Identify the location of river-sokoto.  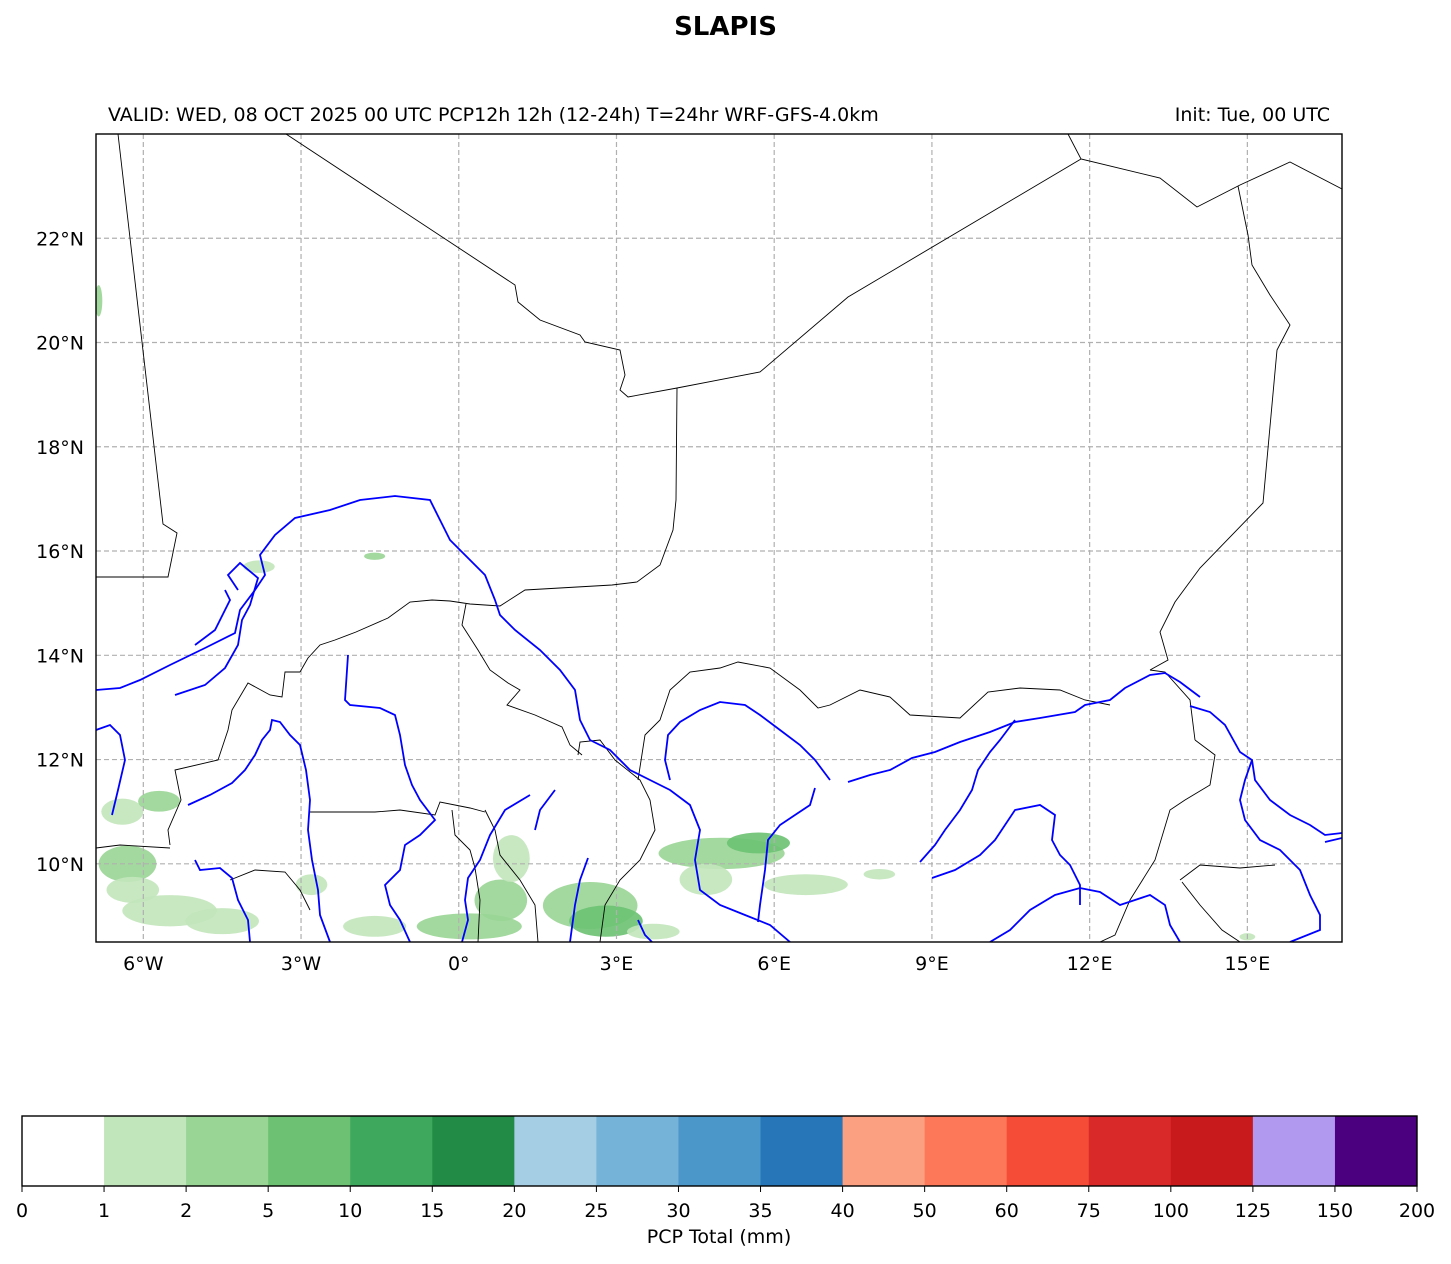
(747, 741).